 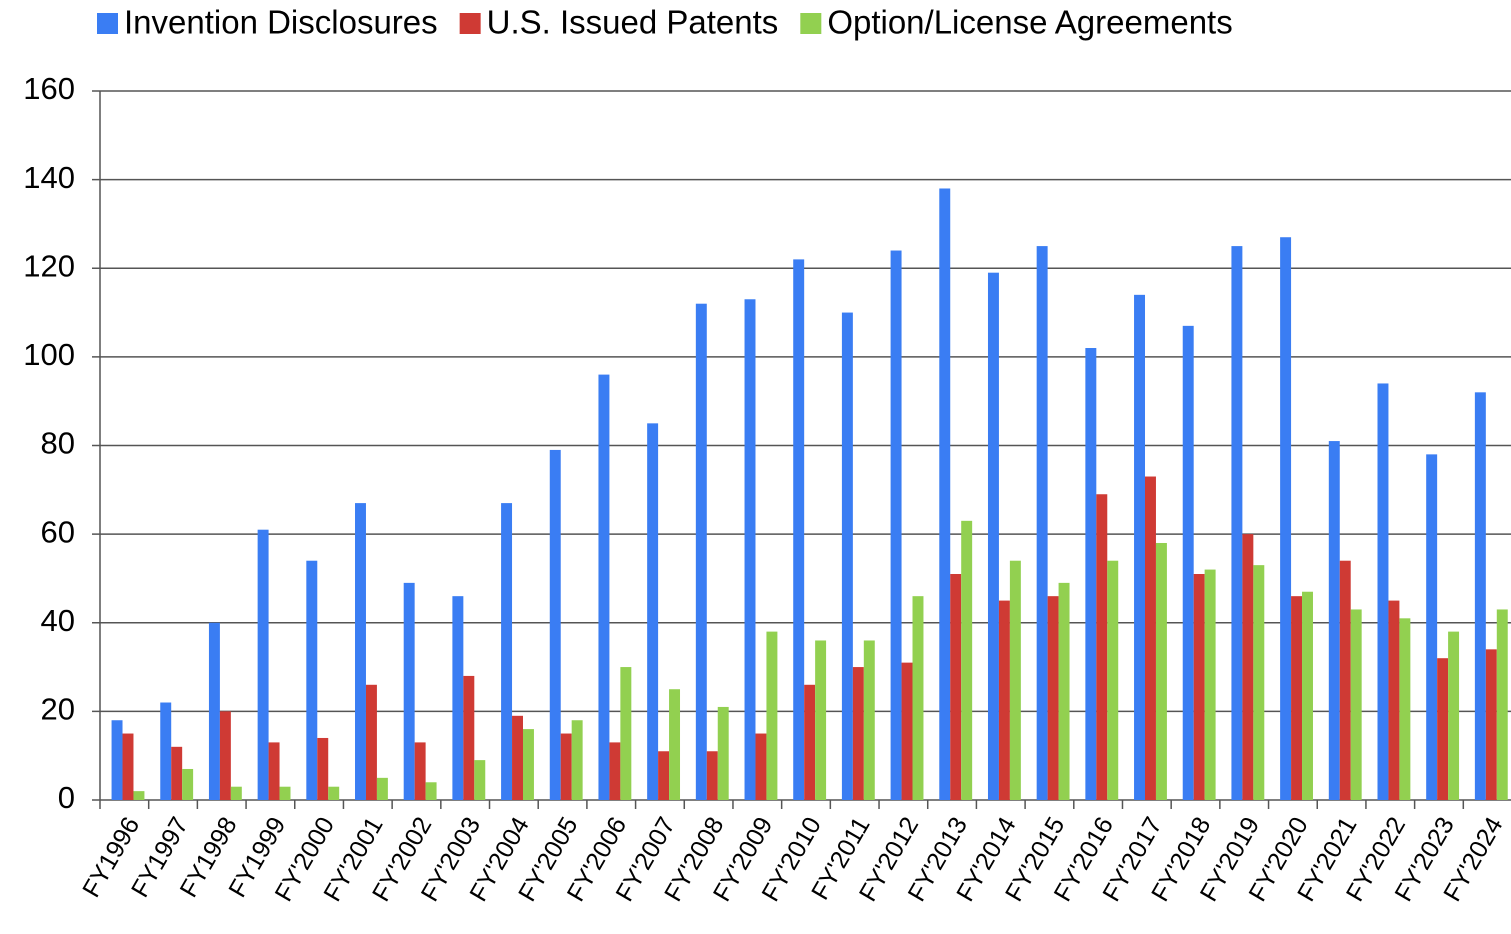 I want to click on y-tick-label: 120, so click(x=49, y=265).